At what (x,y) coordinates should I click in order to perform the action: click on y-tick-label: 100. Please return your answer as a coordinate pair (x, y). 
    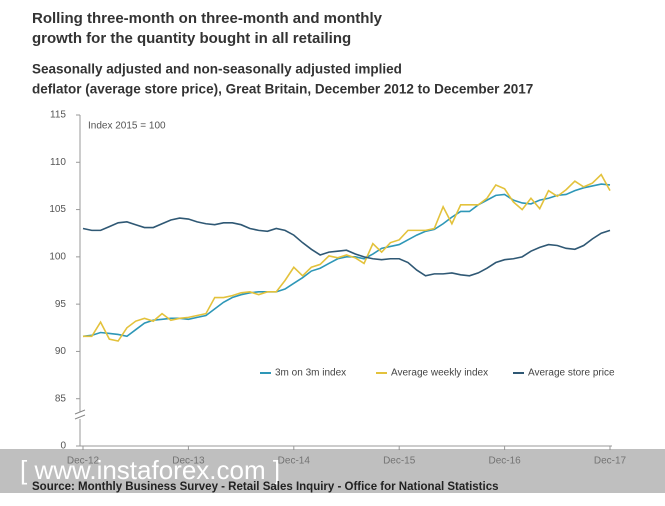
    Looking at the image, I should click on (57, 256).